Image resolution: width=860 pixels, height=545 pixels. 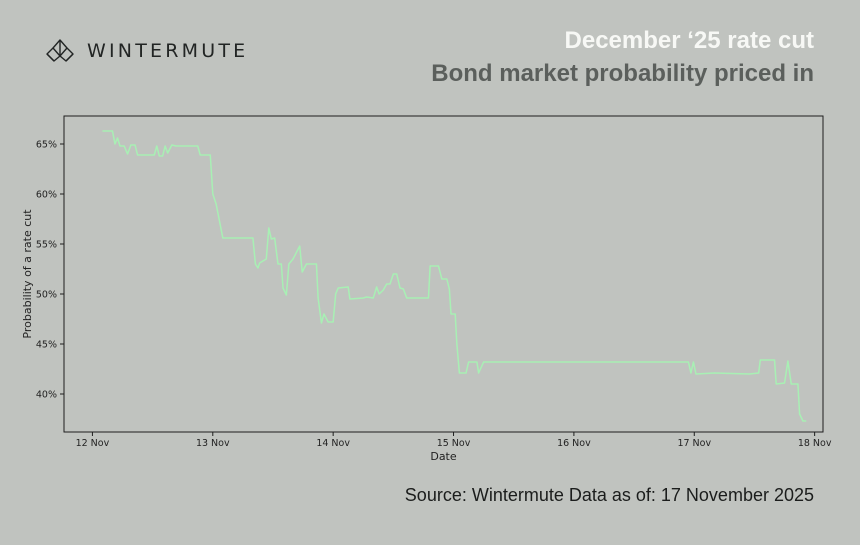 I want to click on x-tick-label: 16 Nov, so click(x=574, y=443).